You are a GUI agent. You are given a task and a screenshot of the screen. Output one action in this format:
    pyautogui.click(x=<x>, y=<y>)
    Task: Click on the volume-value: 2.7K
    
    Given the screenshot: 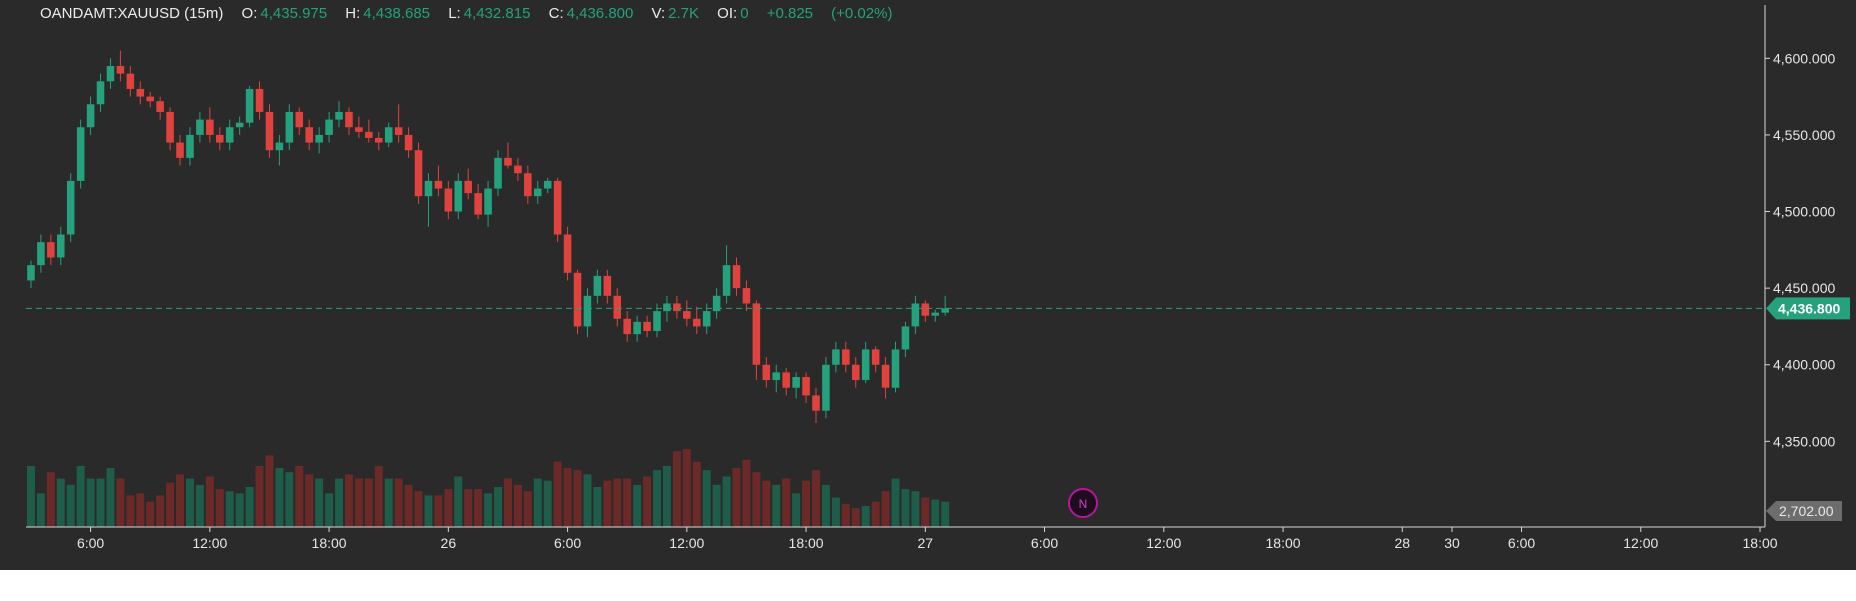 What is the action you would take?
    pyautogui.click(x=683, y=13)
    